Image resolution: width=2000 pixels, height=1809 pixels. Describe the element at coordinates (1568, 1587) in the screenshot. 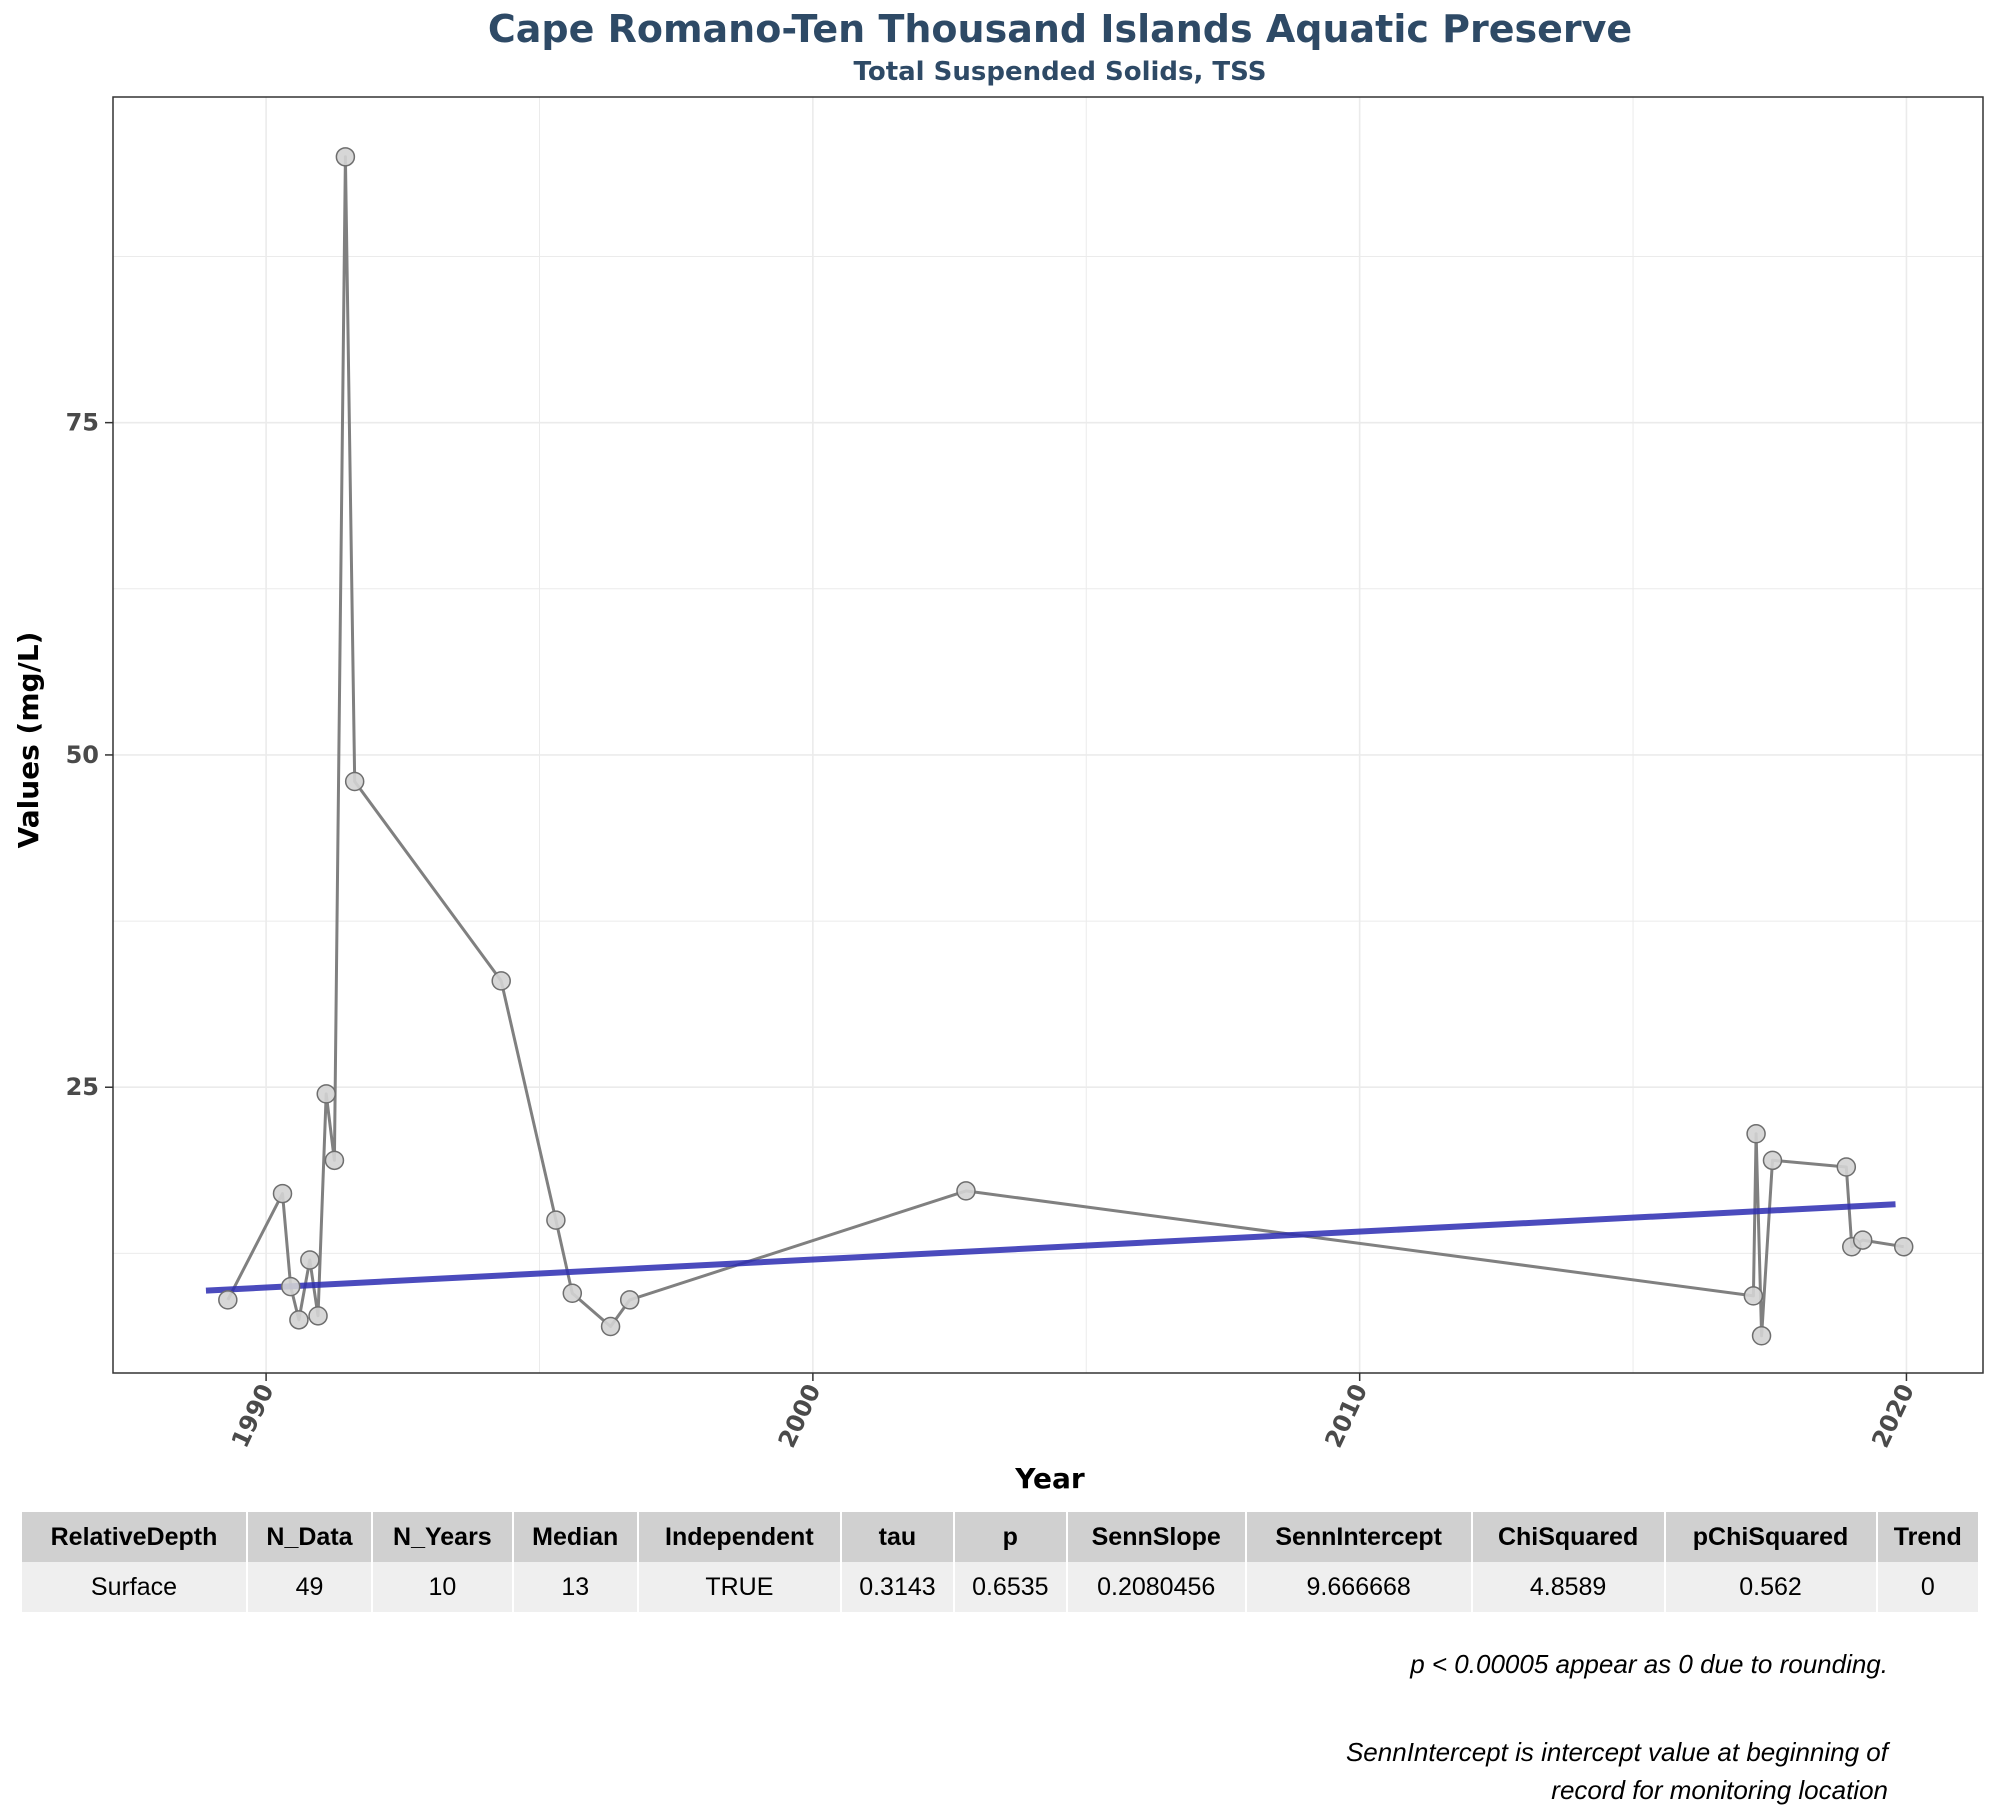

I see `table-cell: 4.8589` at that location.